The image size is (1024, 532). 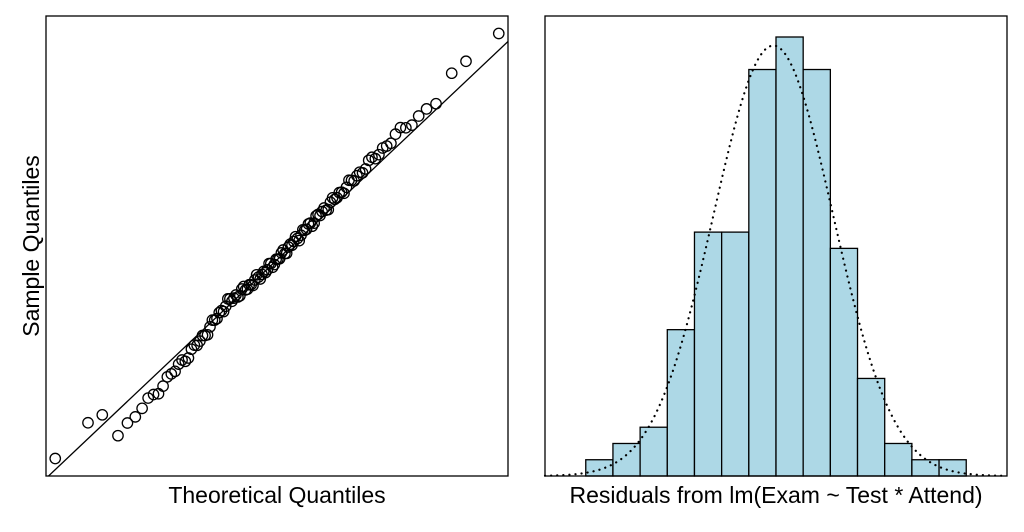 What do you see at coordinates (31, 246) in the screenshot?
I see `qq-y-axis-title: Sample Quantiles` at bounding box center [31, 246].